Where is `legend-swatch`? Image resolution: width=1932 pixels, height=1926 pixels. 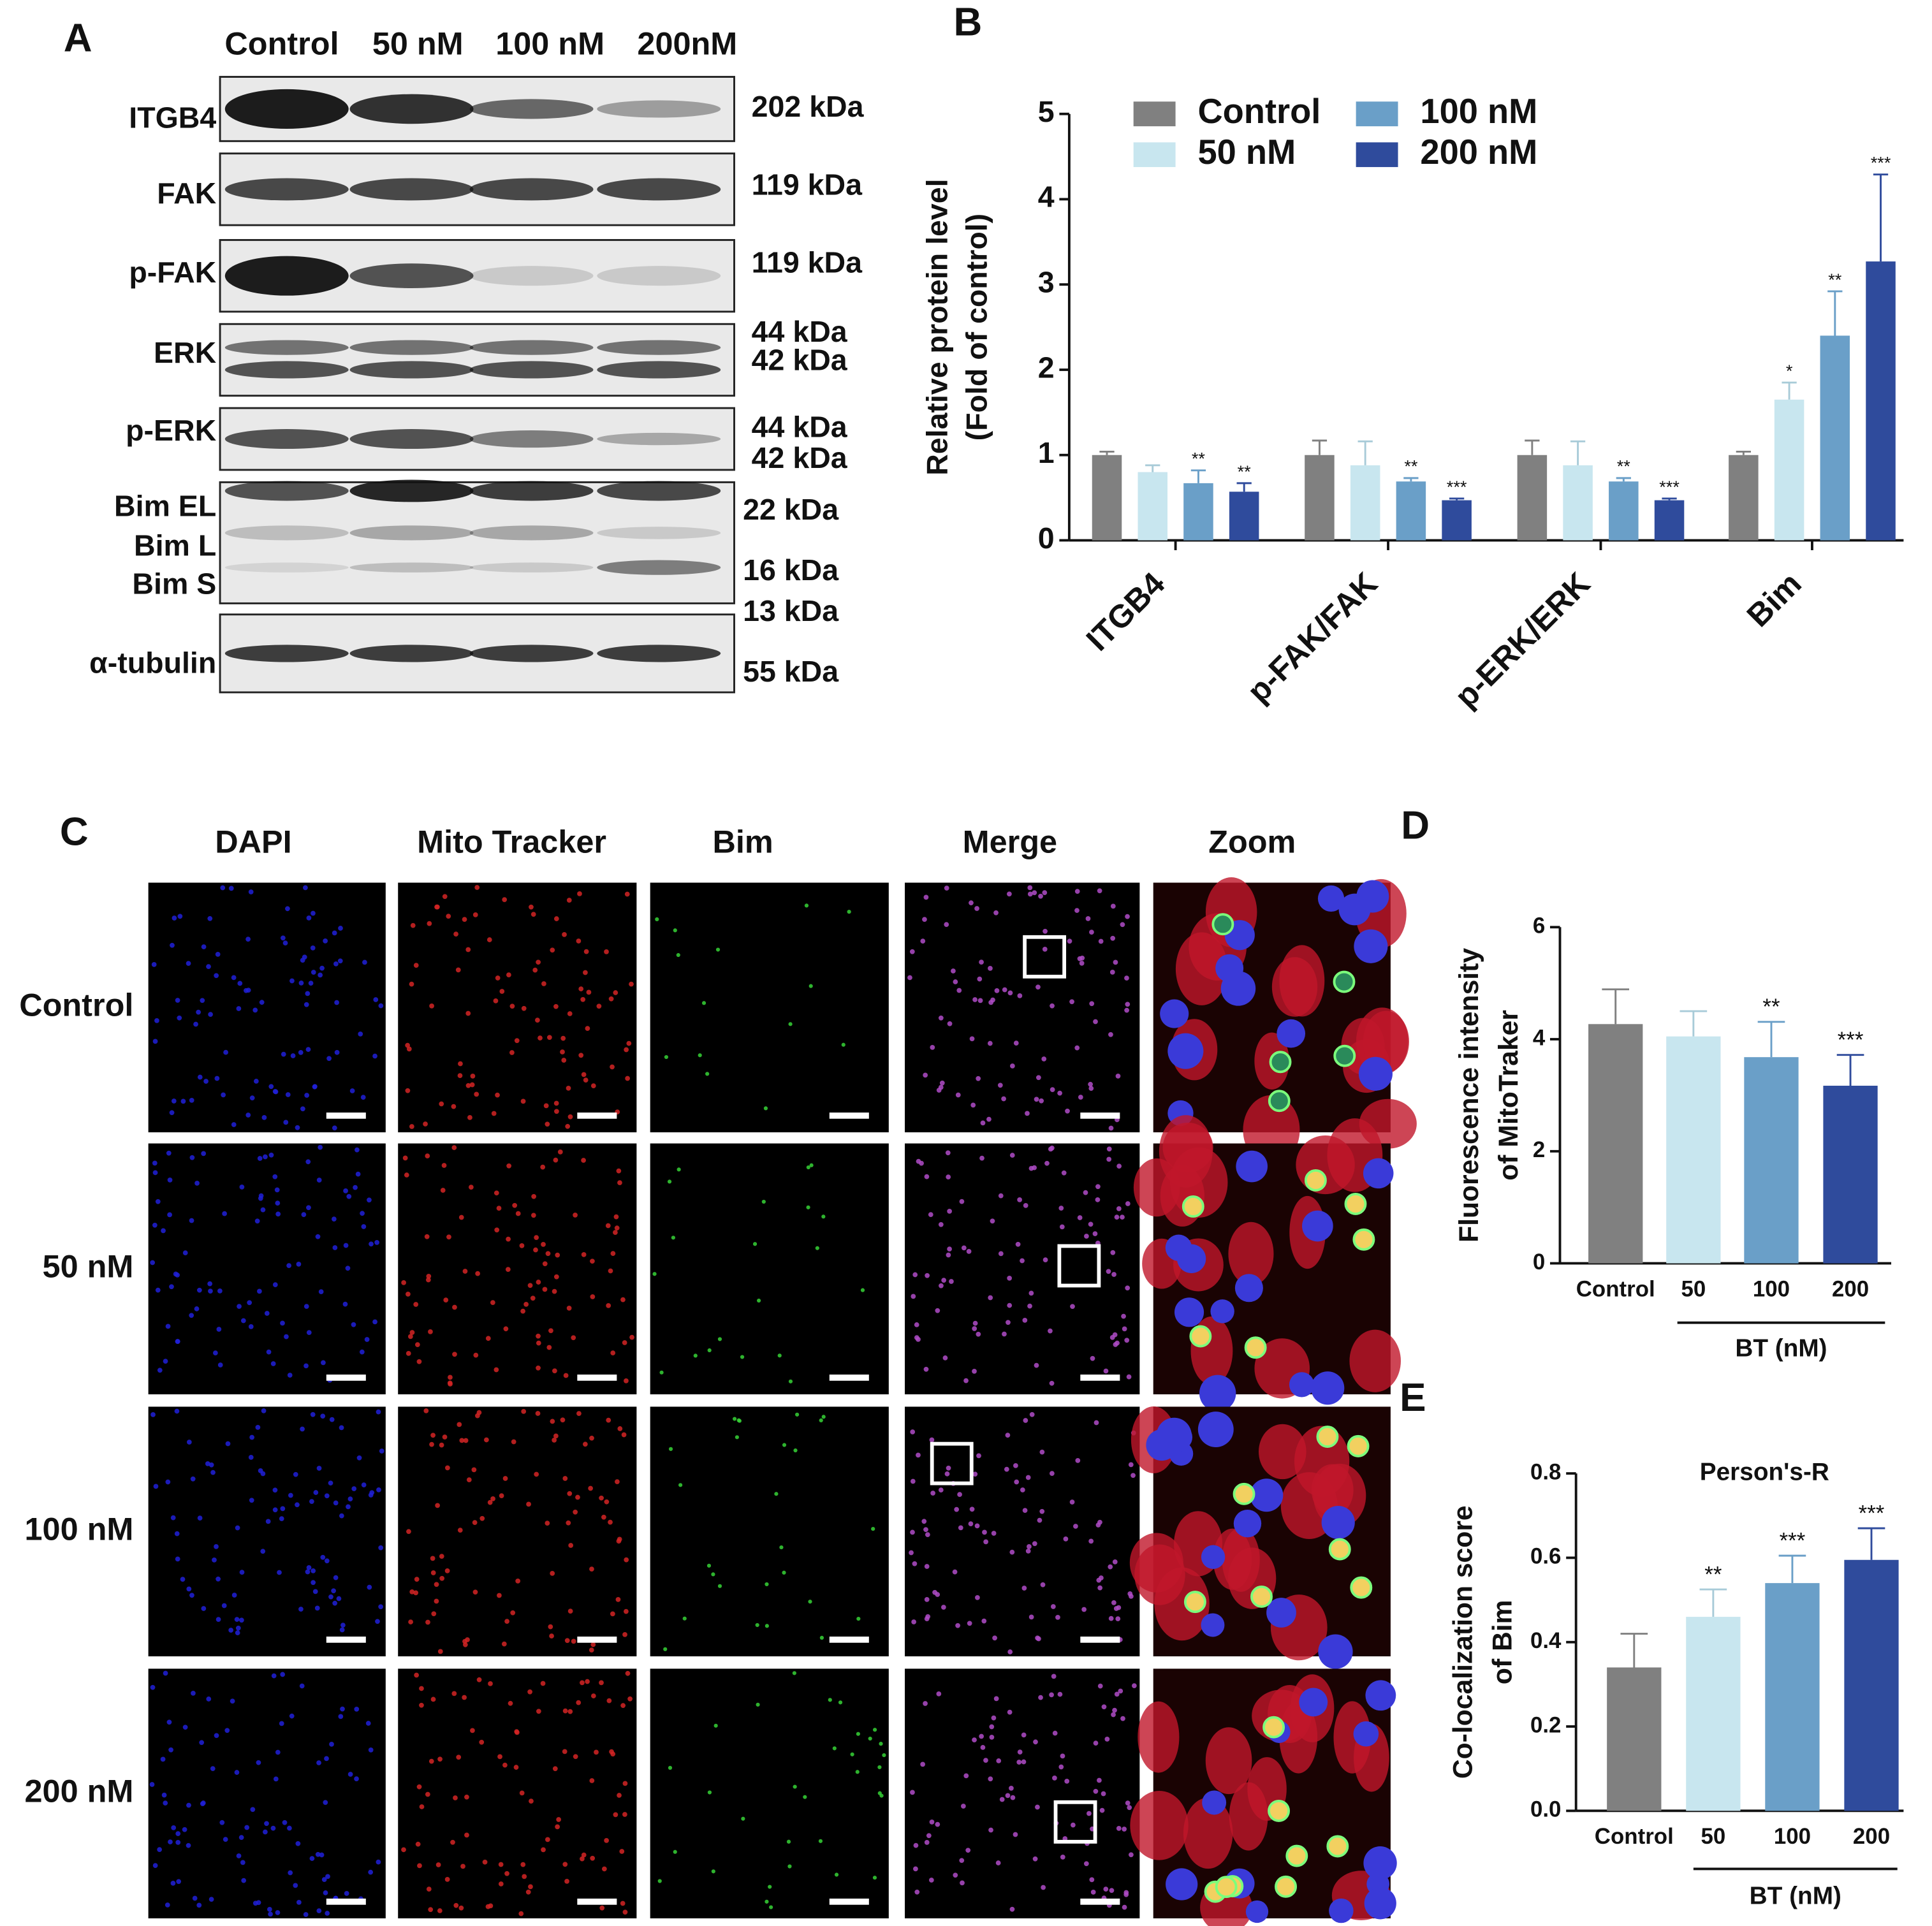
legend-swatch is located at coordinates (1377, 155).